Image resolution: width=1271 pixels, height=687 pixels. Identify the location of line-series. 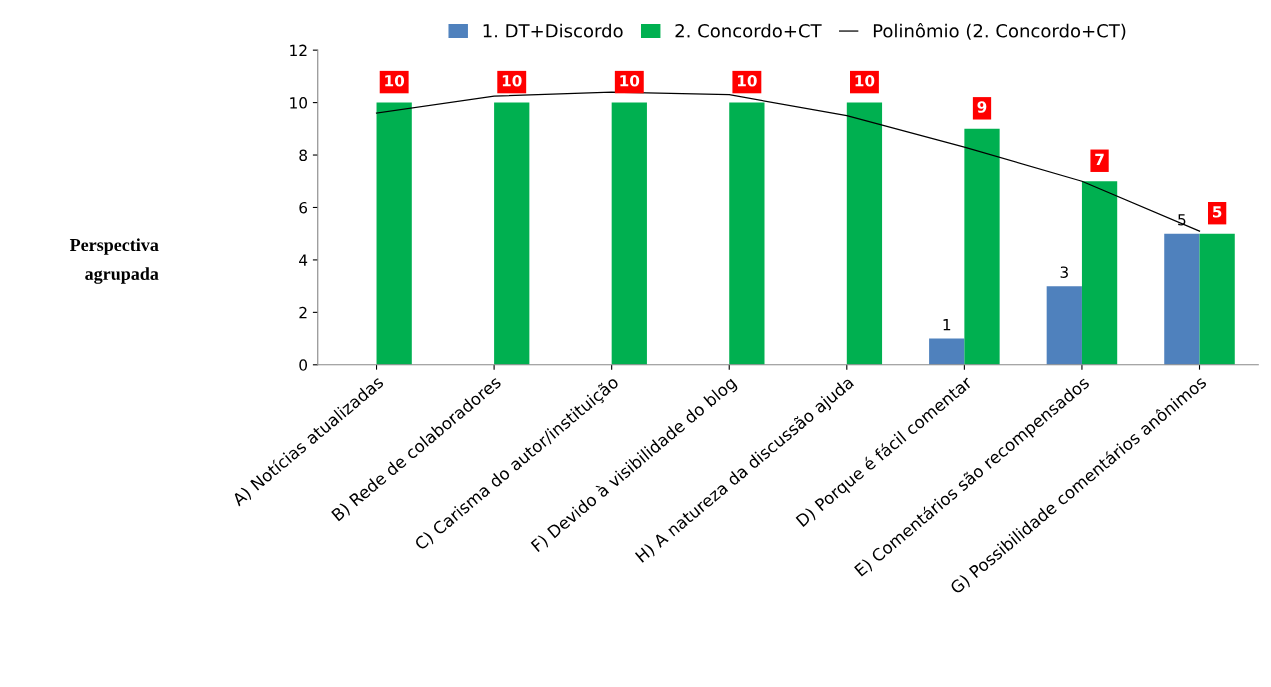
(788, 161).